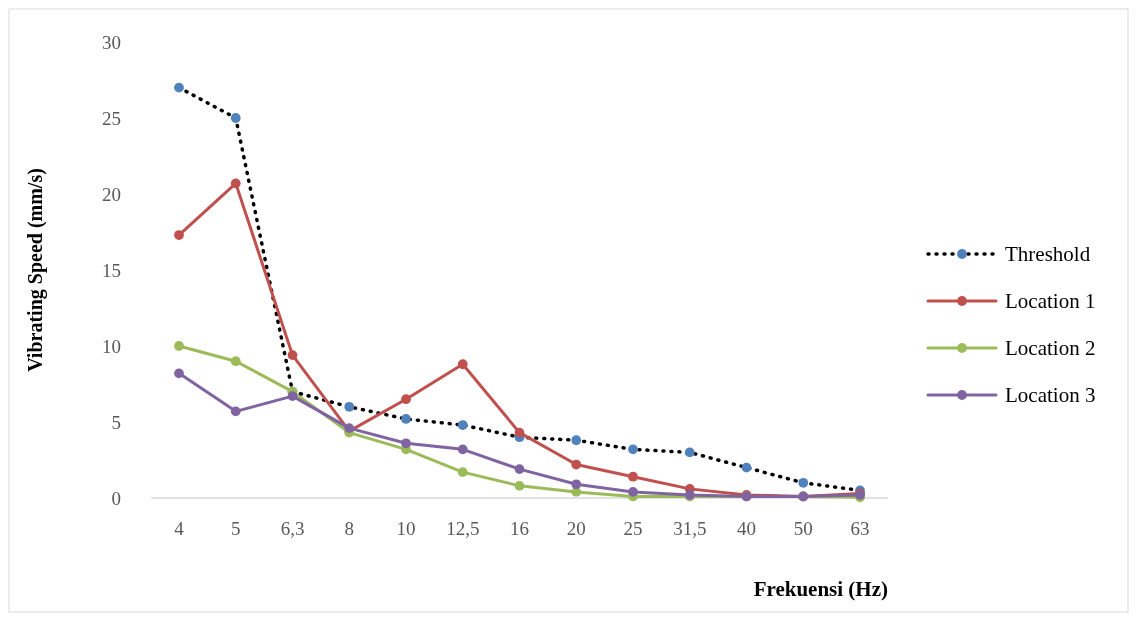 This screenshot has height=621, width=1137. What do you see at coordinates (820, 589) in the screenshot?
I see `x-axis-title: Frekuensi (Hz)` at bounding box center [820, 589].